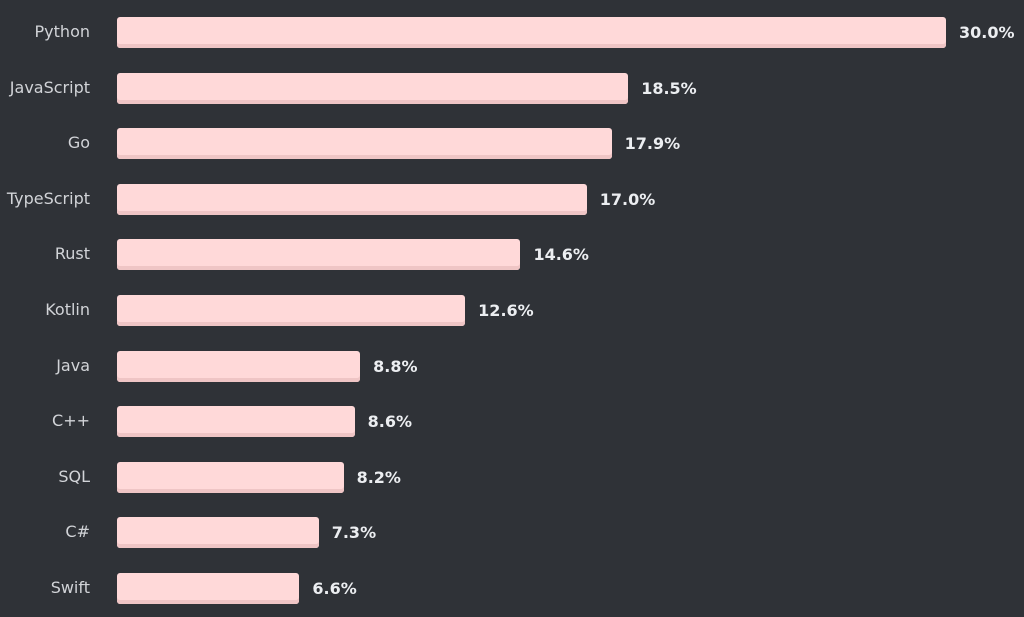 This screenshot has height=617, width=1024. I want to click on value-label: 17.9%, so click(652, 144).